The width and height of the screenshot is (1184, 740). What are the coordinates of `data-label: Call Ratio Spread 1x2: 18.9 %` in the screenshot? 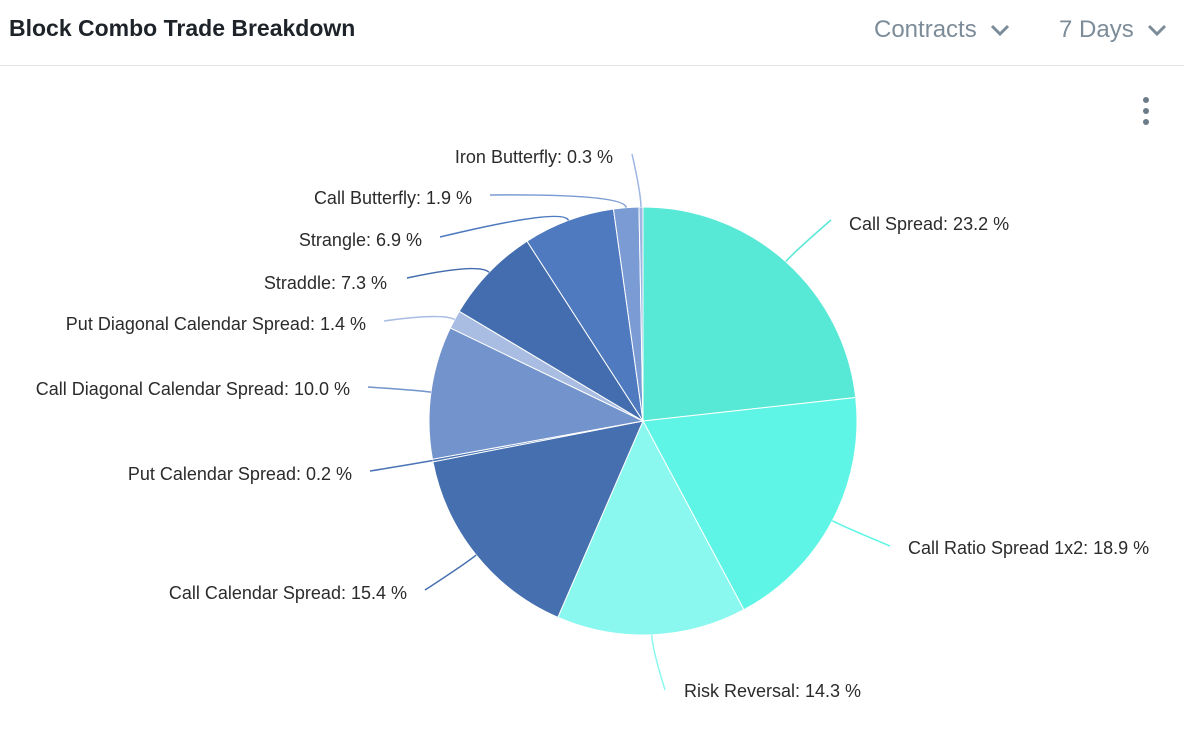 It's located at (1028, 548).